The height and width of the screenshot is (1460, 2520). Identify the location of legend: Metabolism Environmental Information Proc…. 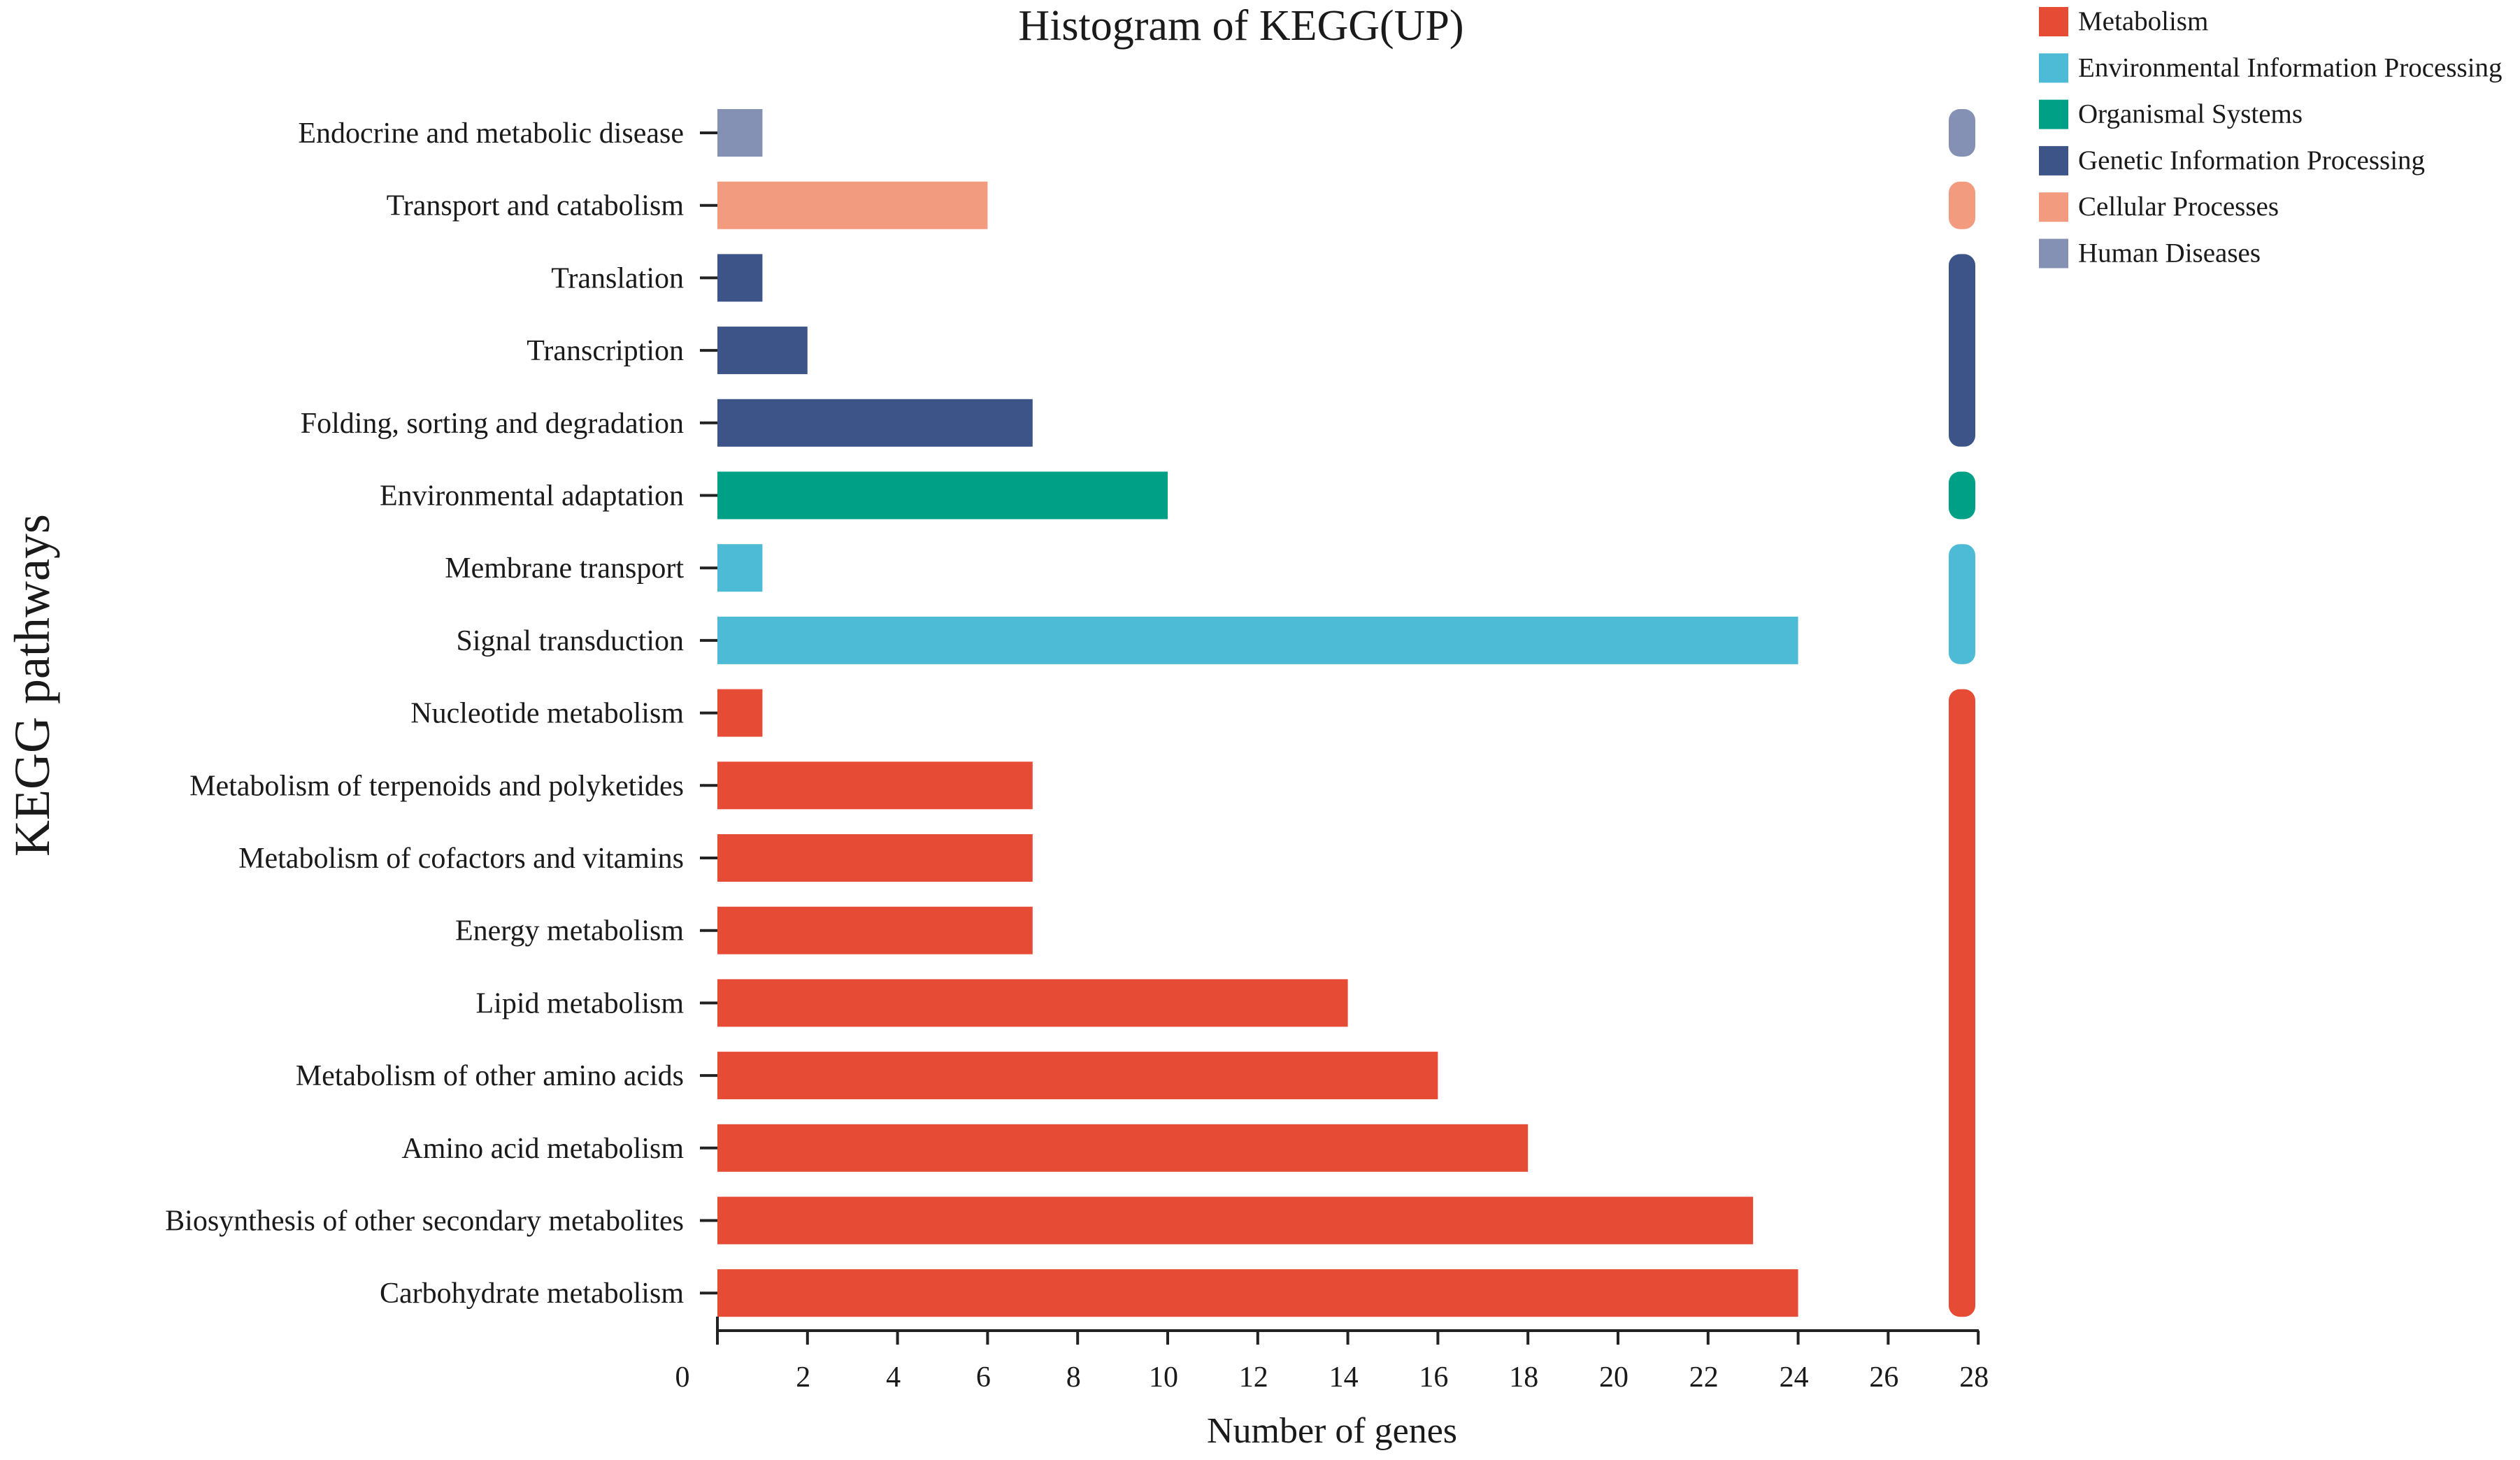
(2271, 137).